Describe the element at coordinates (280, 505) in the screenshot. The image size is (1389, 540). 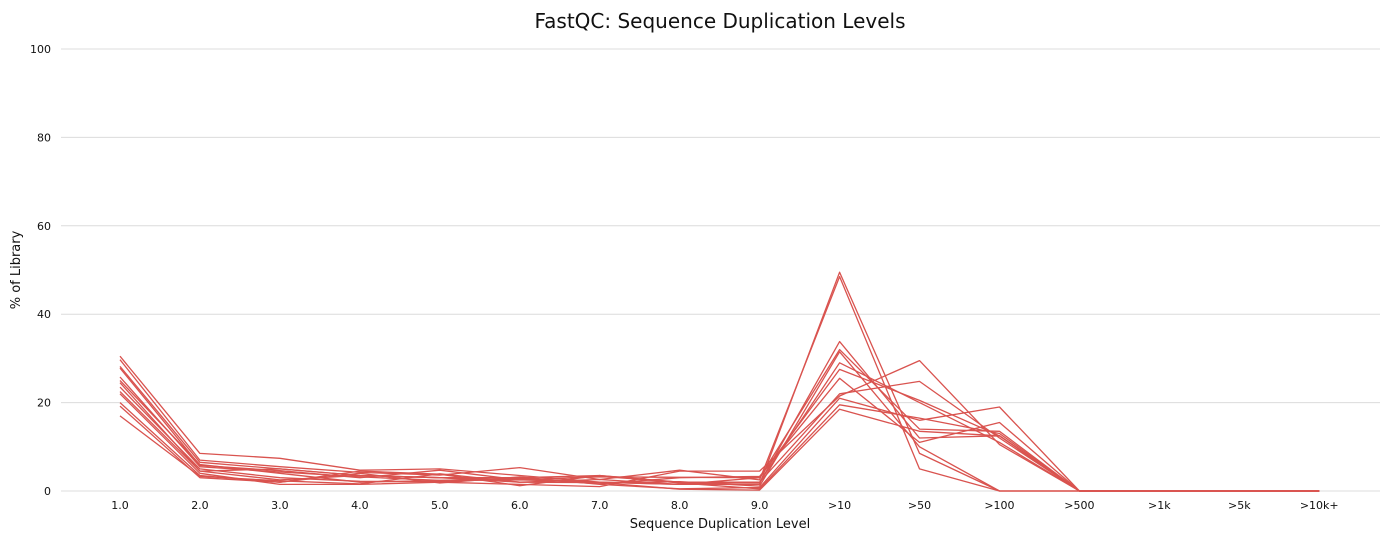
I see `x-tick-label: 3.0` at that location.